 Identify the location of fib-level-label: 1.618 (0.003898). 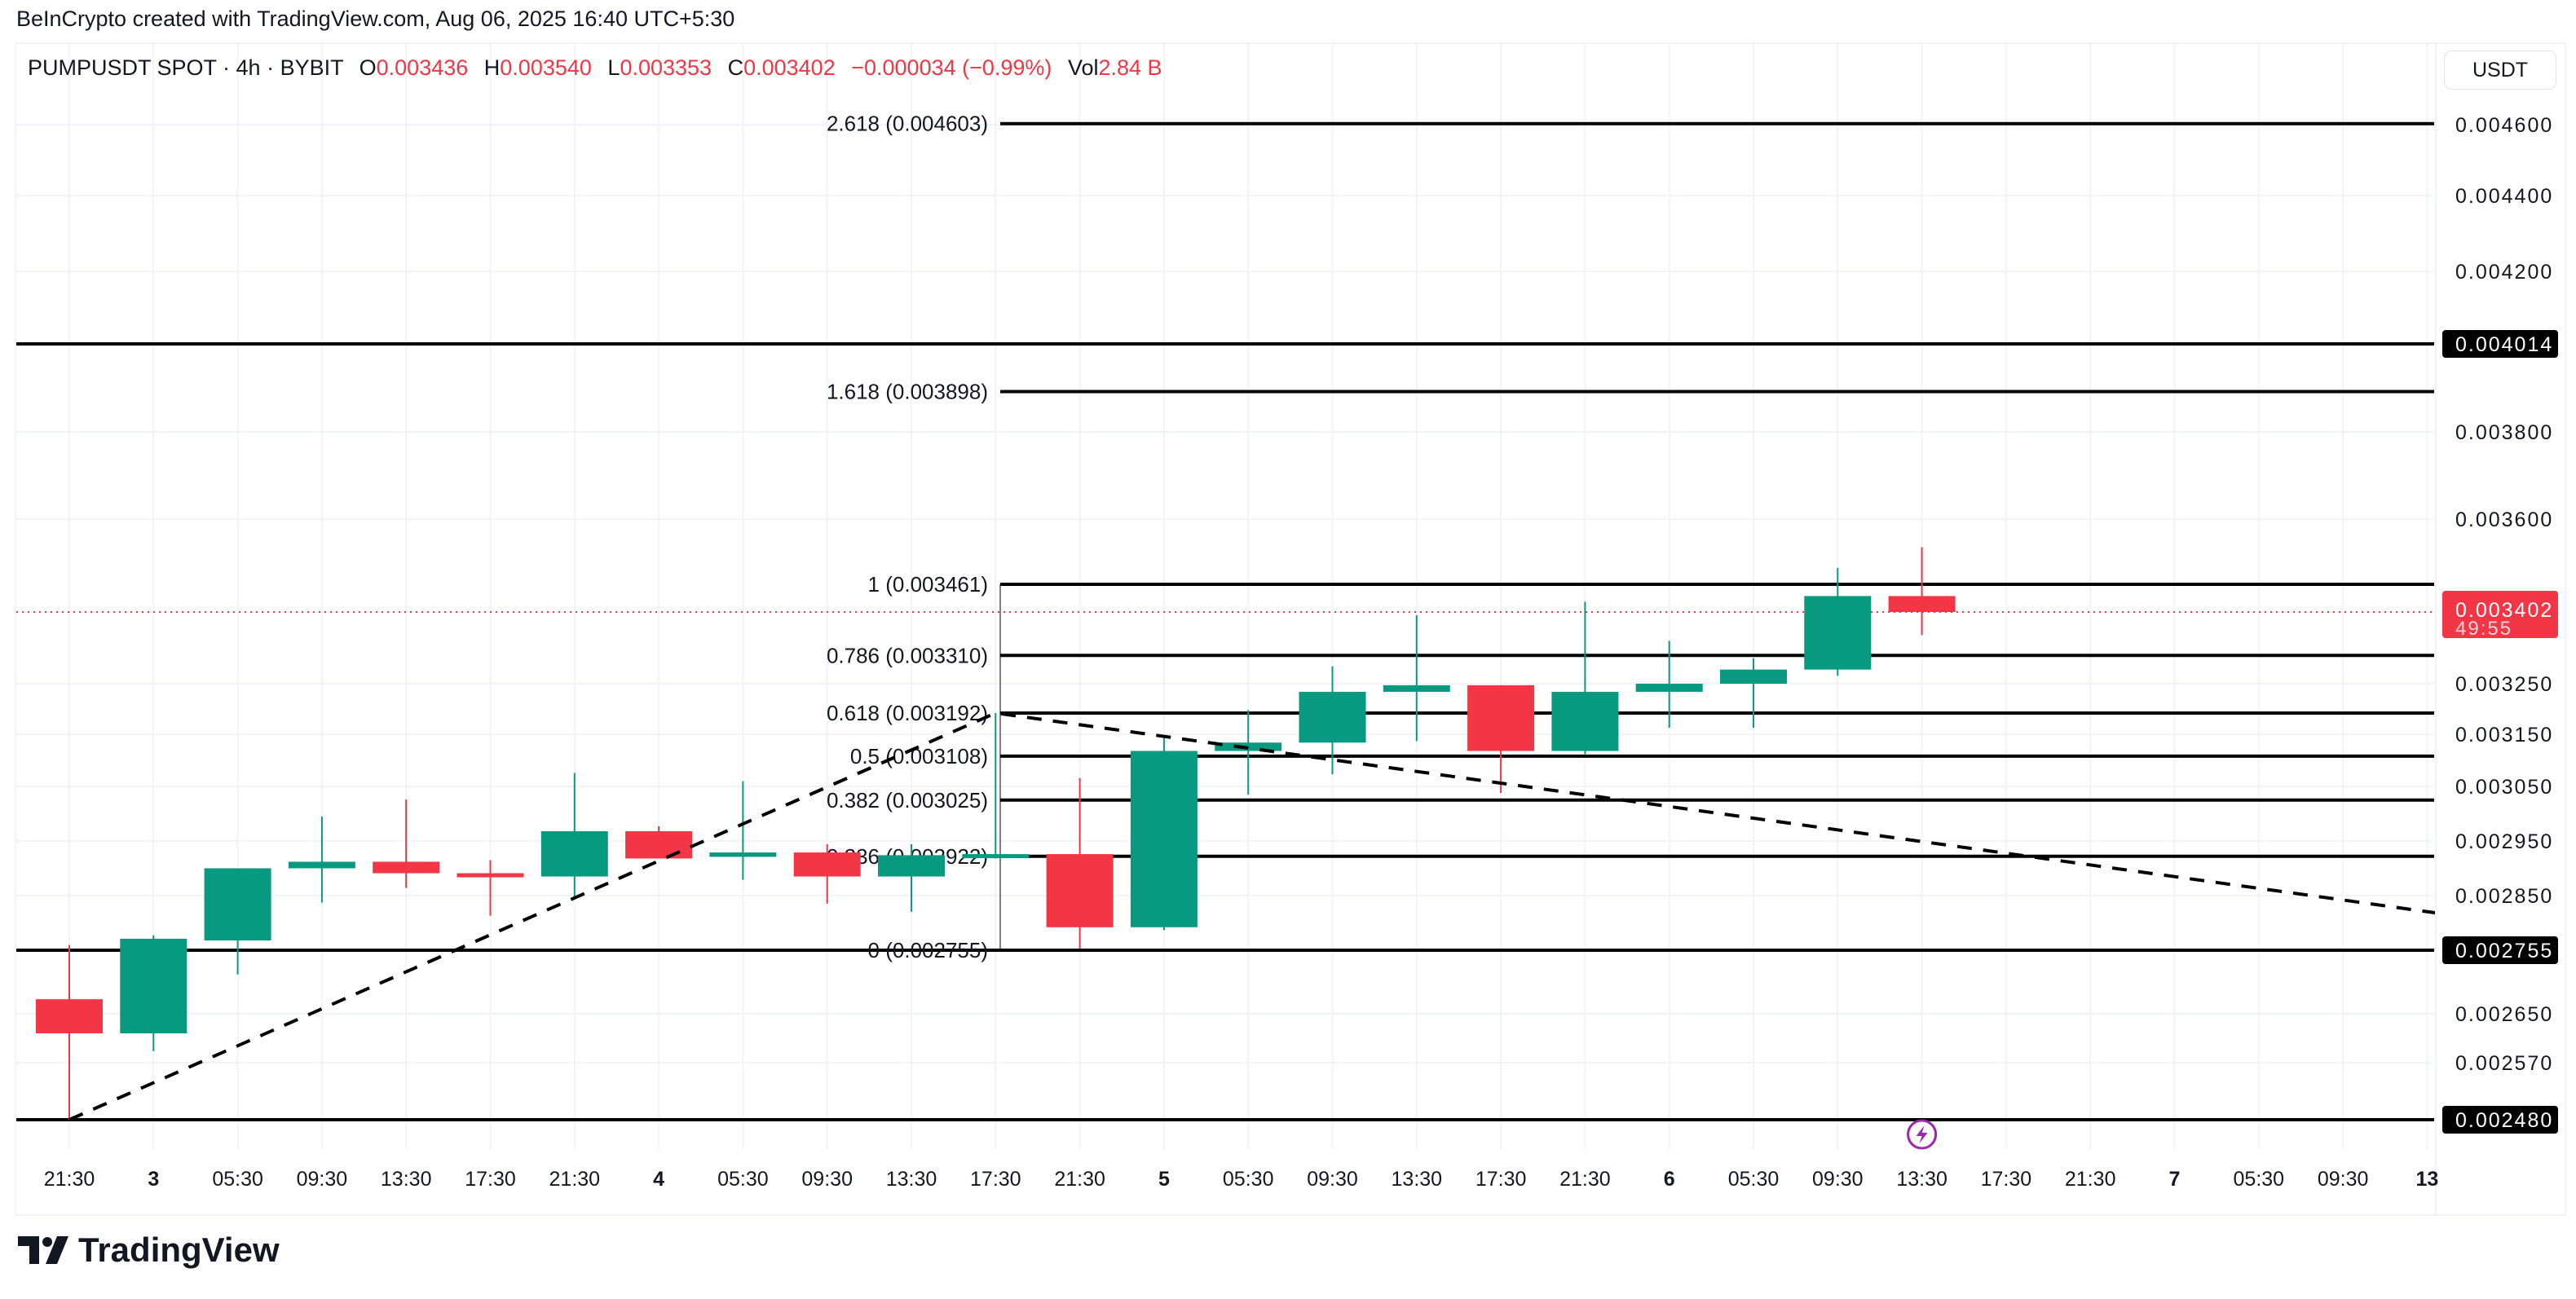
(907, 392).